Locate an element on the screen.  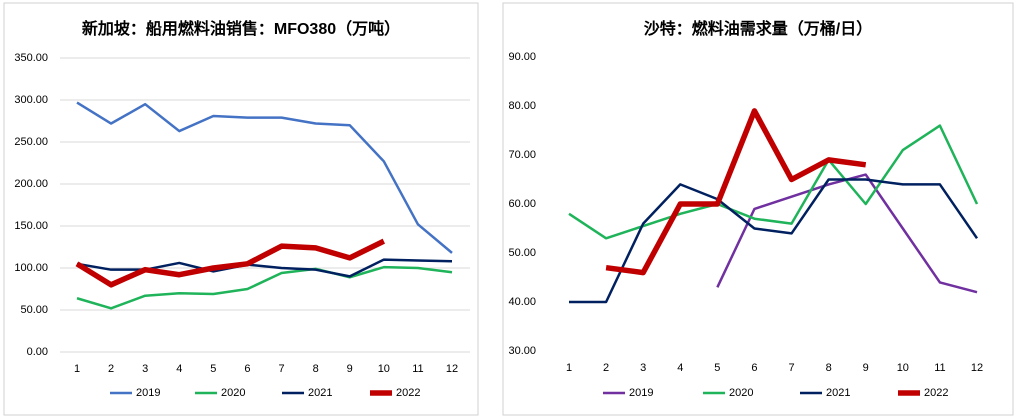
y-tick-label: 150.00 is located at coordinates (31, 226).